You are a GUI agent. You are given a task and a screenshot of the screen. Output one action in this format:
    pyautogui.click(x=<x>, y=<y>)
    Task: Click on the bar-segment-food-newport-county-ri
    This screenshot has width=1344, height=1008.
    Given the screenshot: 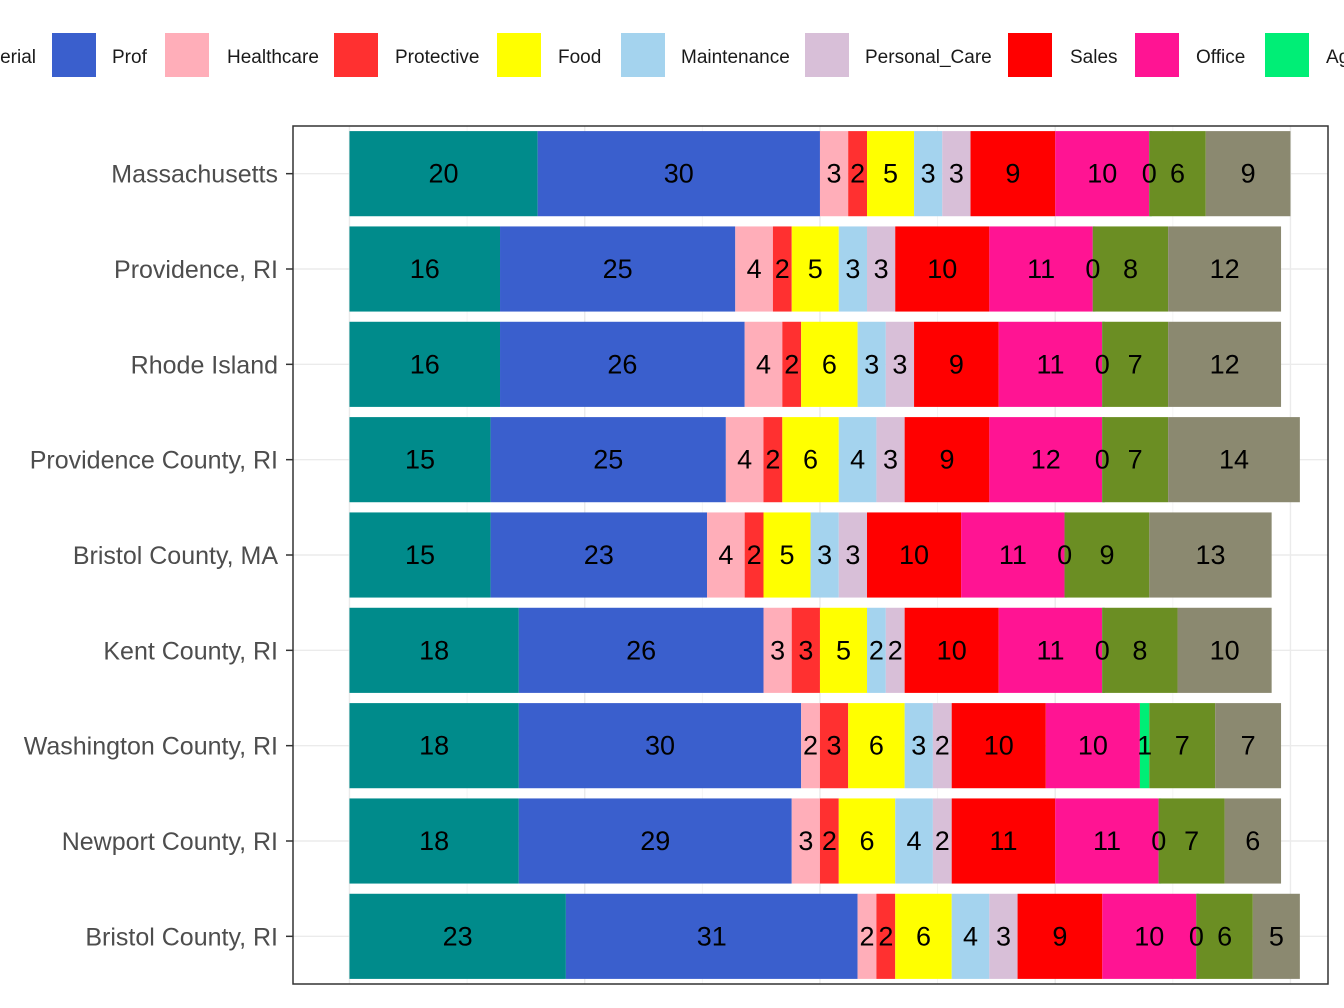 What is the action you would take?
    pyautogui.click(x=867, y=841)
    